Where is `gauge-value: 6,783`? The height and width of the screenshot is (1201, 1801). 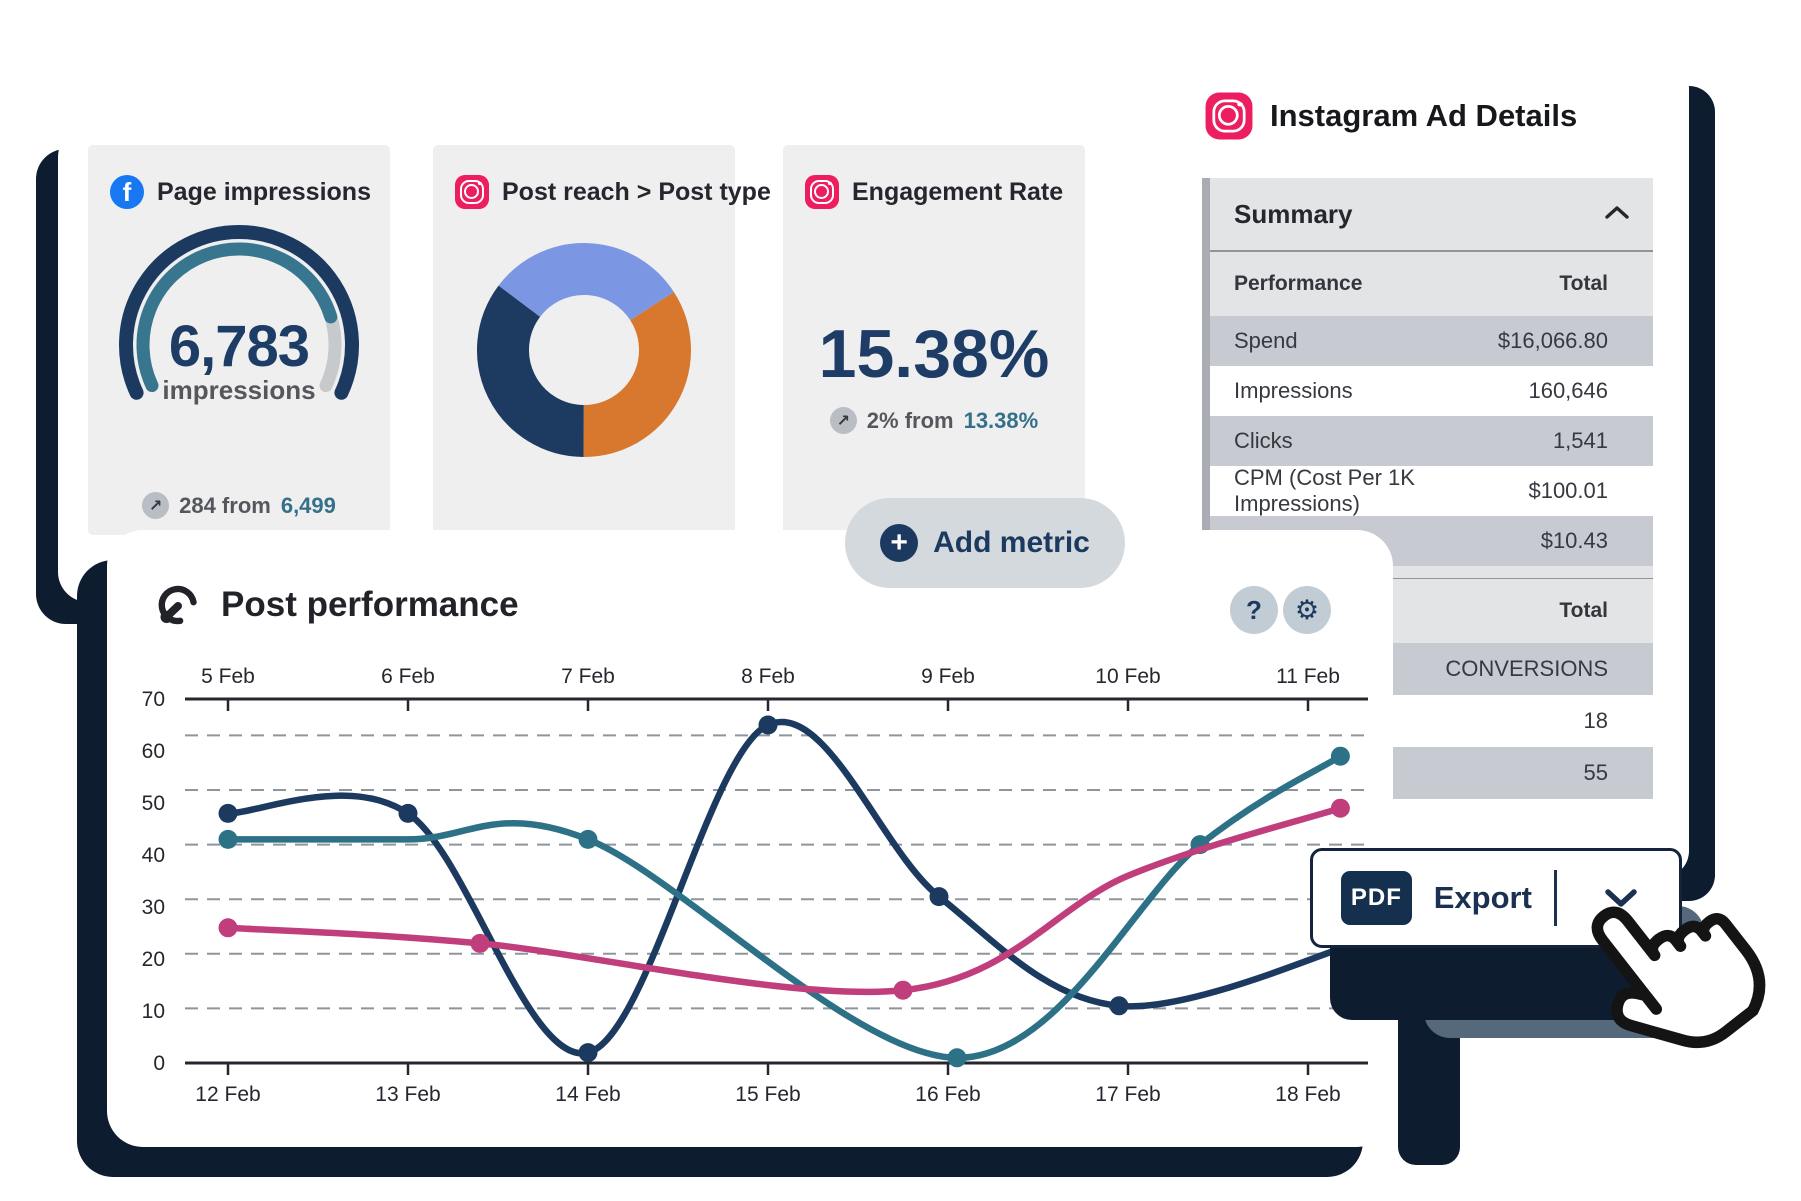 gauge-value: 6,783 is located at coordinates (239, 346).